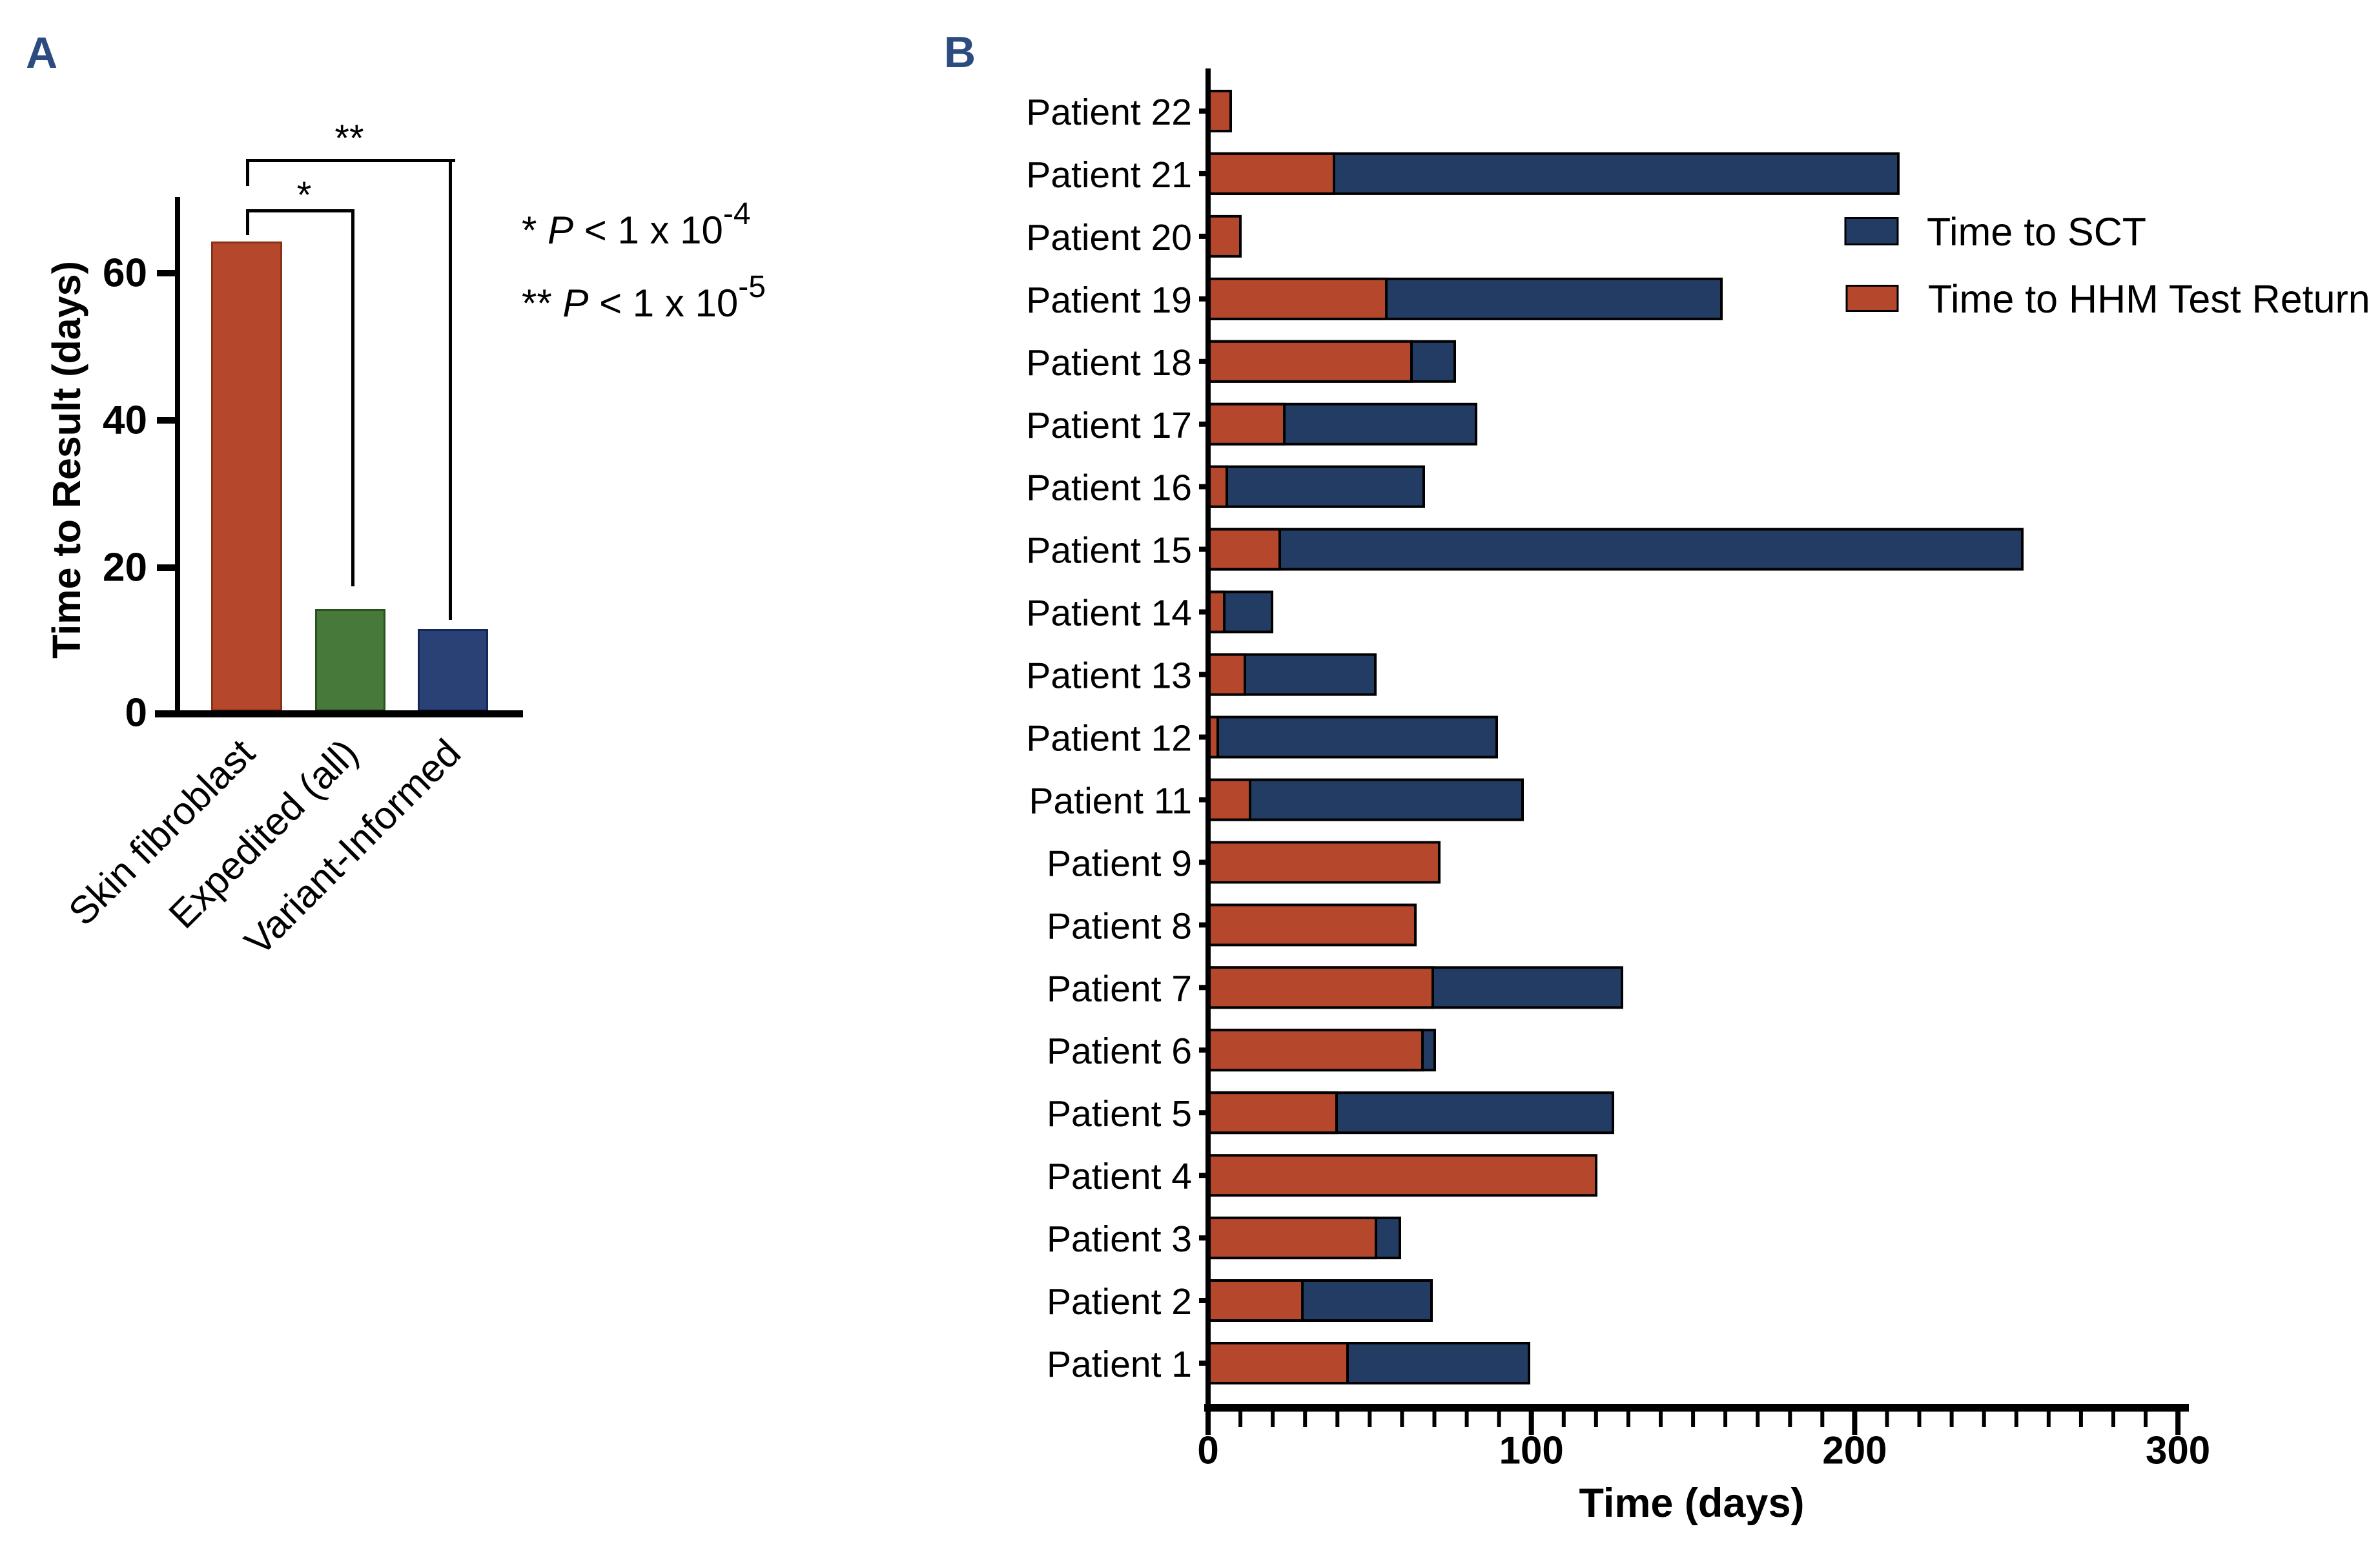 This screenshot has width=2380, height=1553. I want to click on svg-text: Patient 19, so click(1109, 300).